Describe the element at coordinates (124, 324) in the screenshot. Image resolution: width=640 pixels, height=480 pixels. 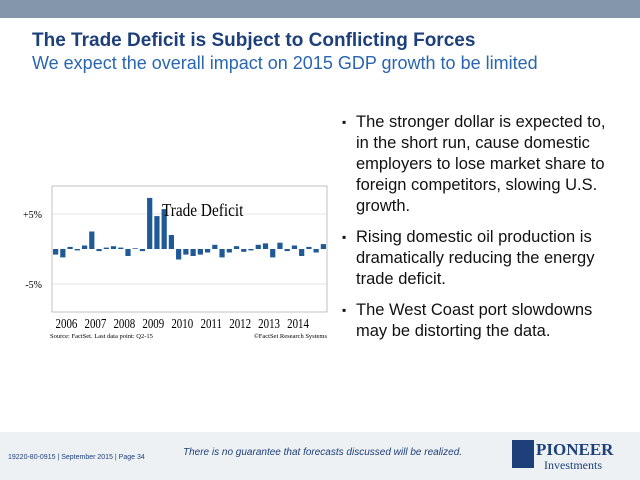
I see `x-tick-label: 2008` at that location.